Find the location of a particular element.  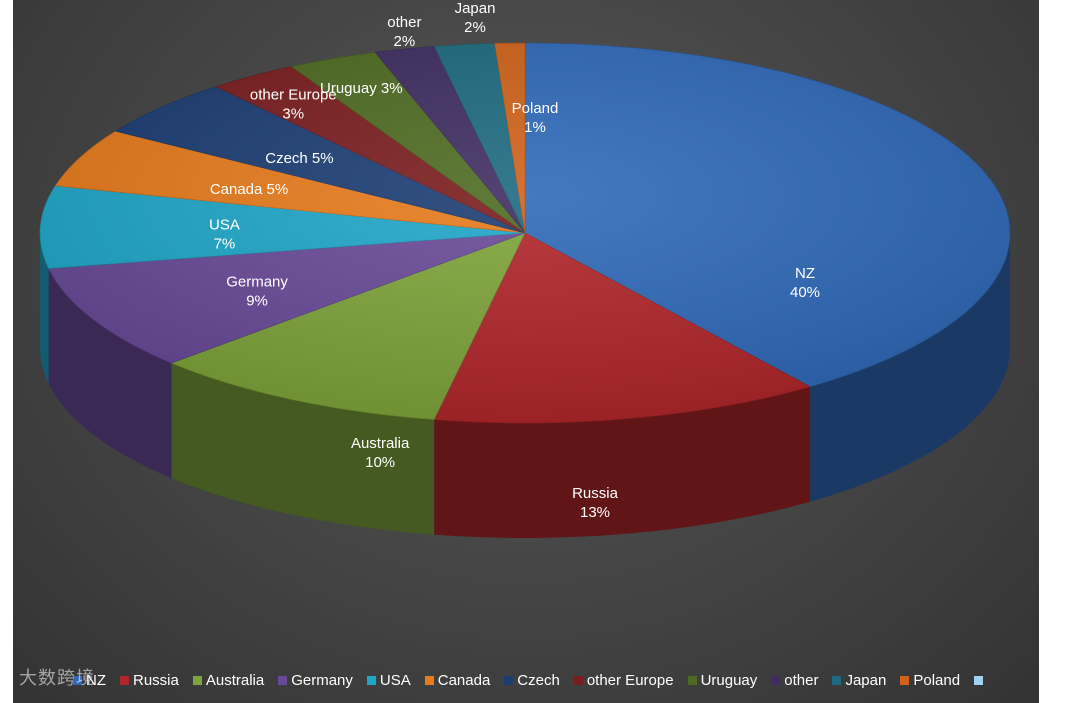

data-label-poland: Poland 1% is located at coordinates (535, 118).